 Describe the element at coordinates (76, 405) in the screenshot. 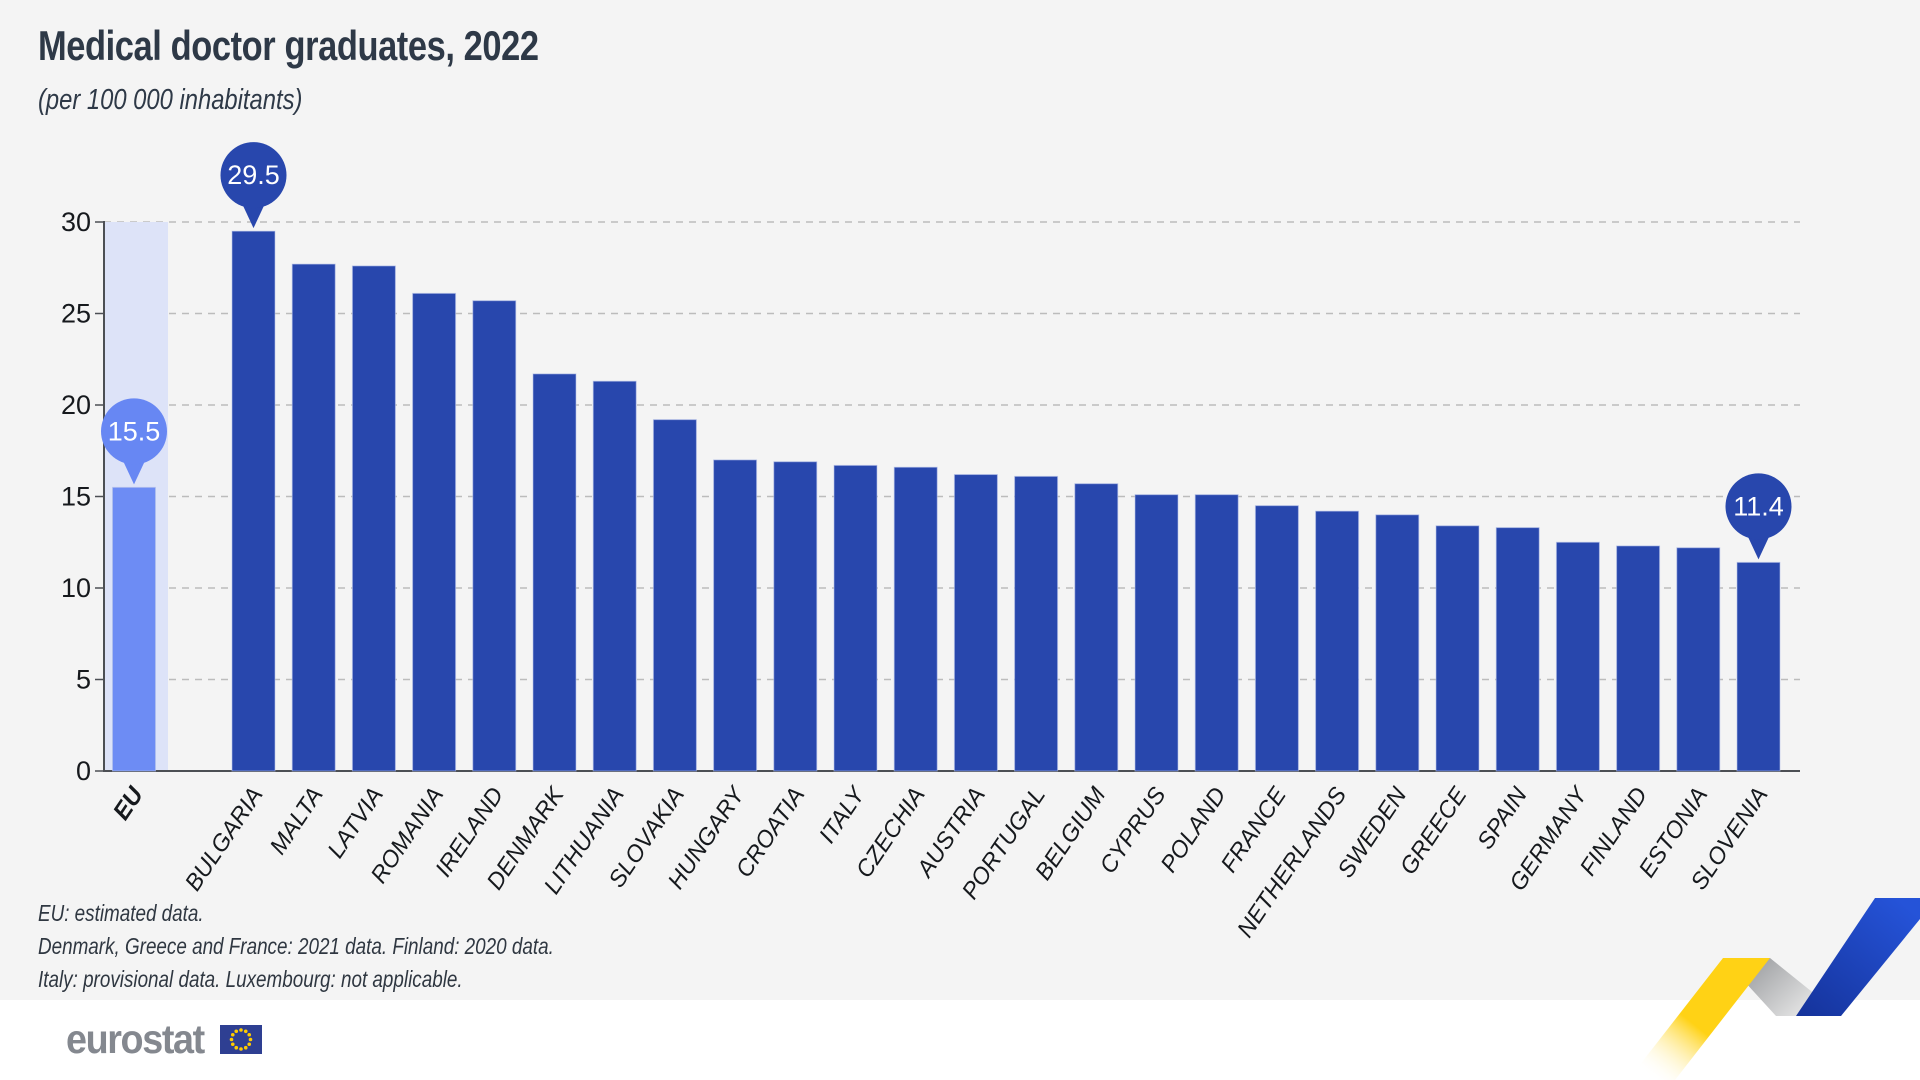

I see `y-tick-label-20: 20` at that location.